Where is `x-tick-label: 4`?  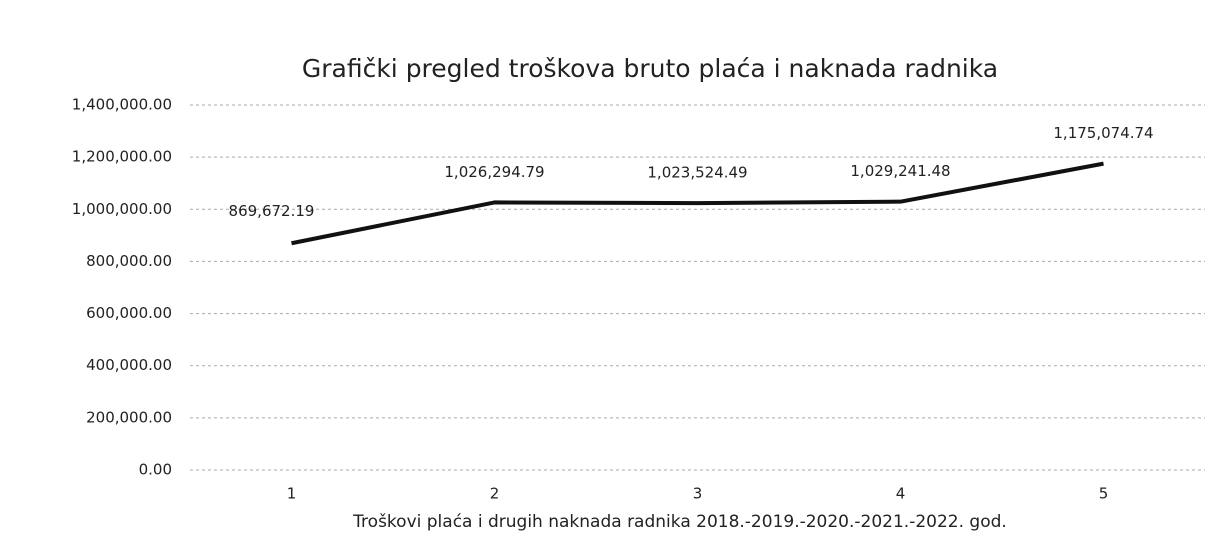
x-tick-label: 4 is located at coordinates (901, 494).